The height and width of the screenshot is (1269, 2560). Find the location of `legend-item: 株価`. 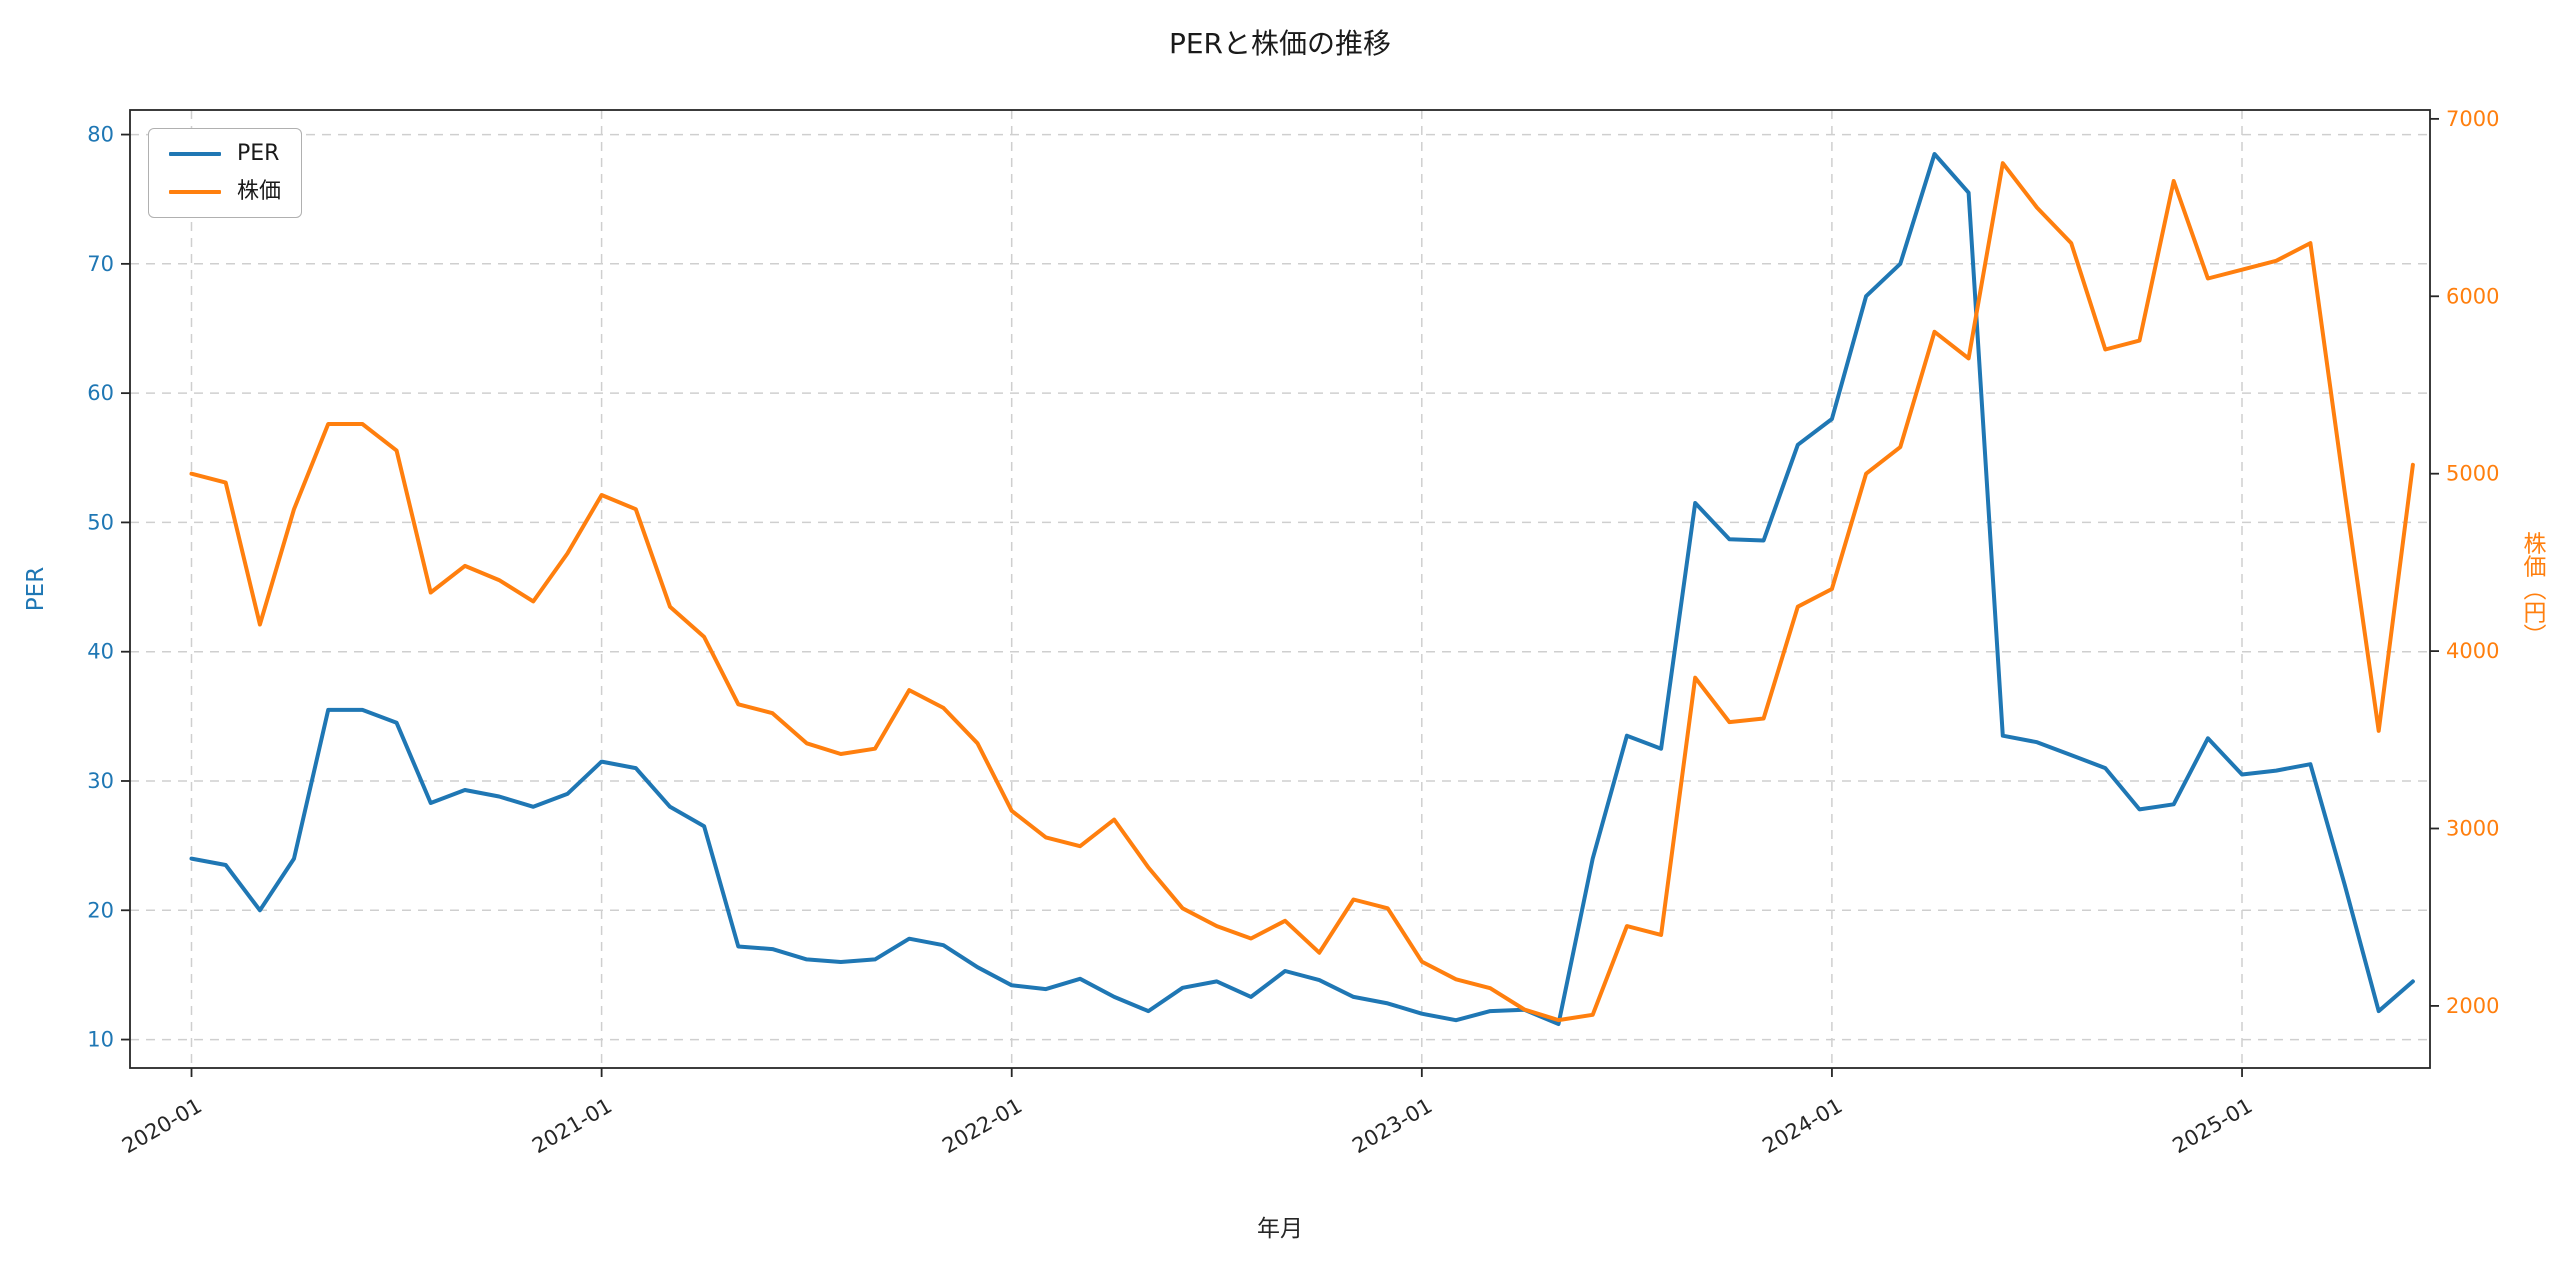

legend-item: 株価 is located at coordinates (225, 192).